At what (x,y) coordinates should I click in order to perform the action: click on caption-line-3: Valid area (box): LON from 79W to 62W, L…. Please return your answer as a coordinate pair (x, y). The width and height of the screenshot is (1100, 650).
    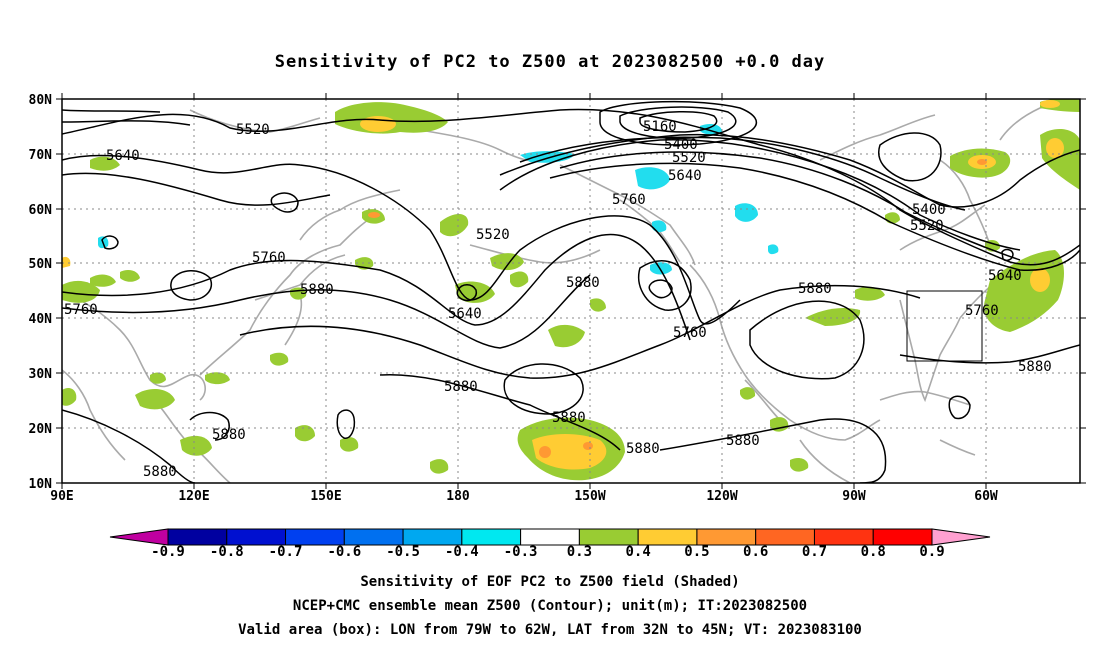
    Looking at the image, I should click on (550, 630).